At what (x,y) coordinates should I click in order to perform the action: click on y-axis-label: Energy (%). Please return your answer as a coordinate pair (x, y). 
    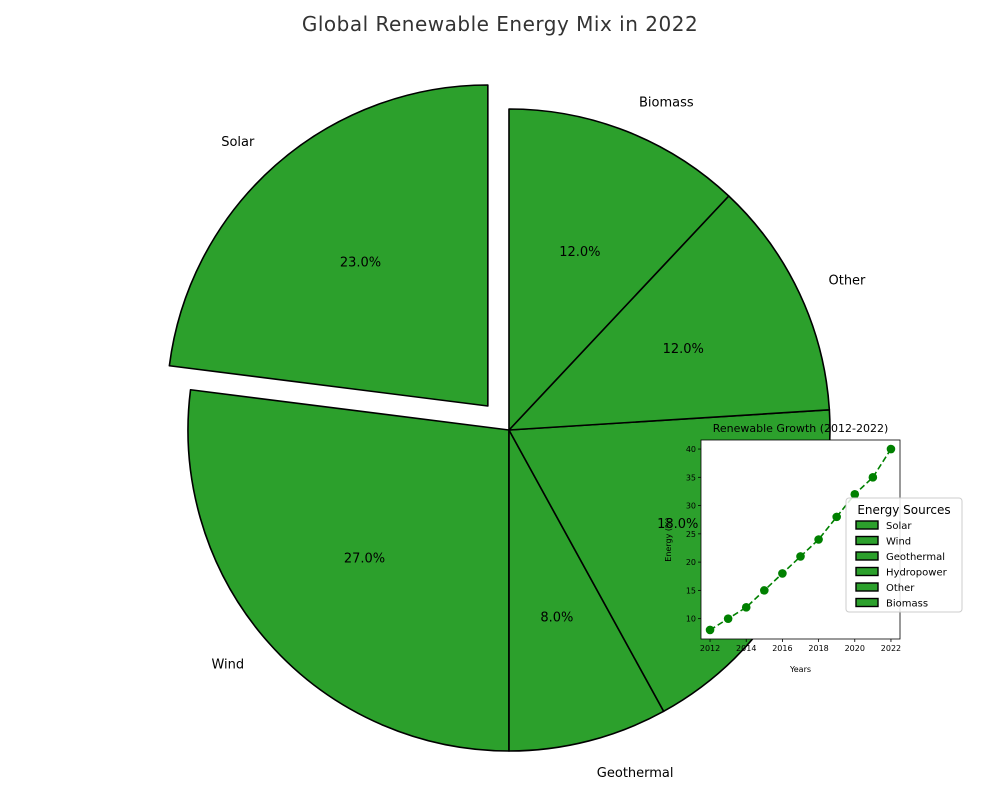
    Looking at the image, I should click on (668, 539).